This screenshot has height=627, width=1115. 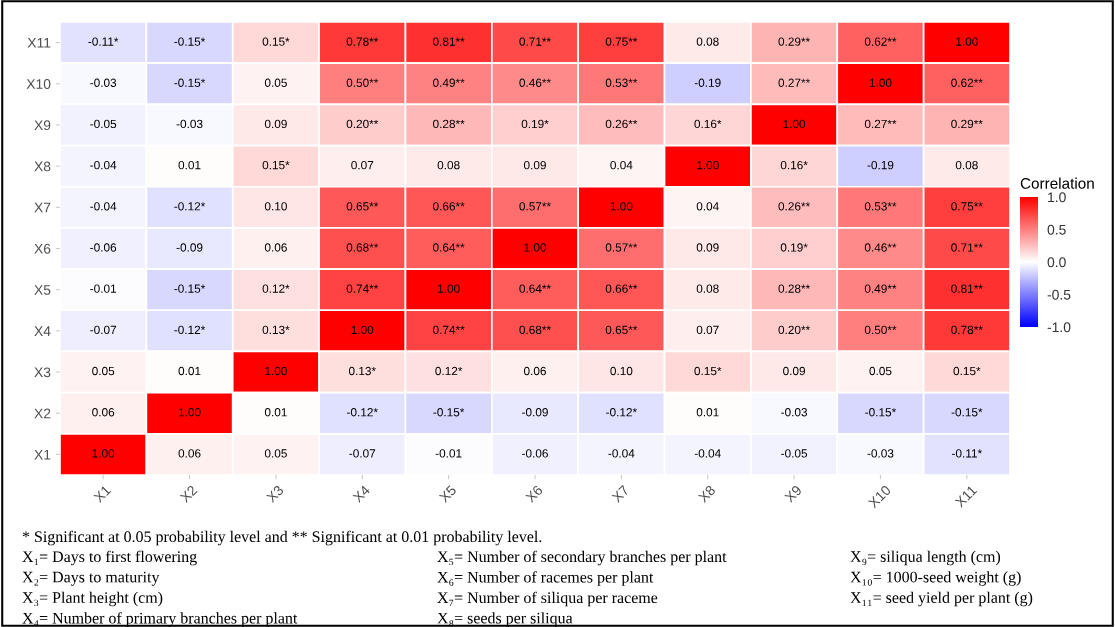 I want to click on y-tick-label: X2, so click(x=42, y=413).